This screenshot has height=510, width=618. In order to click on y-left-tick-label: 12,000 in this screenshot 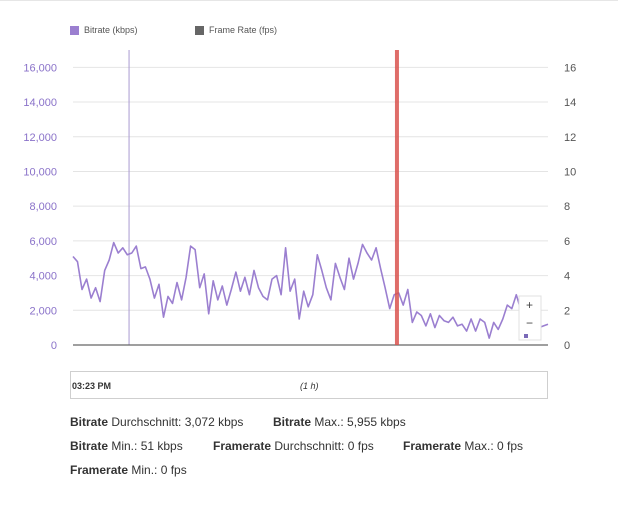, I will do `click(40, 138)`.